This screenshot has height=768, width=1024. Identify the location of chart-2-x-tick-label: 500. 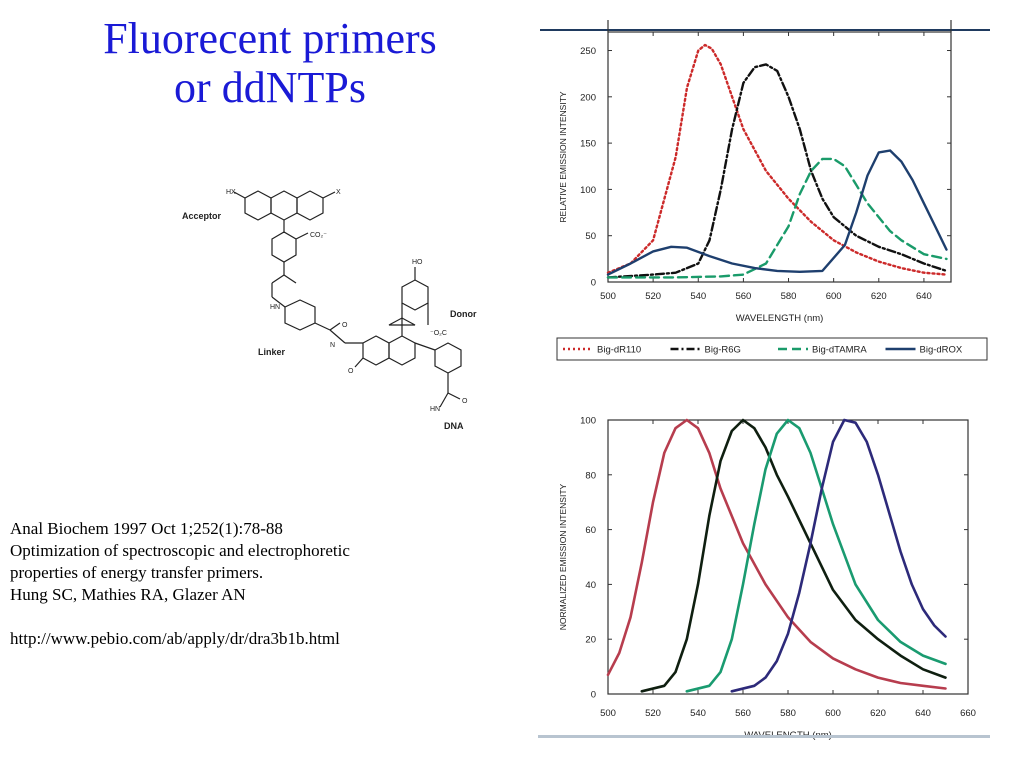
(608, 713).